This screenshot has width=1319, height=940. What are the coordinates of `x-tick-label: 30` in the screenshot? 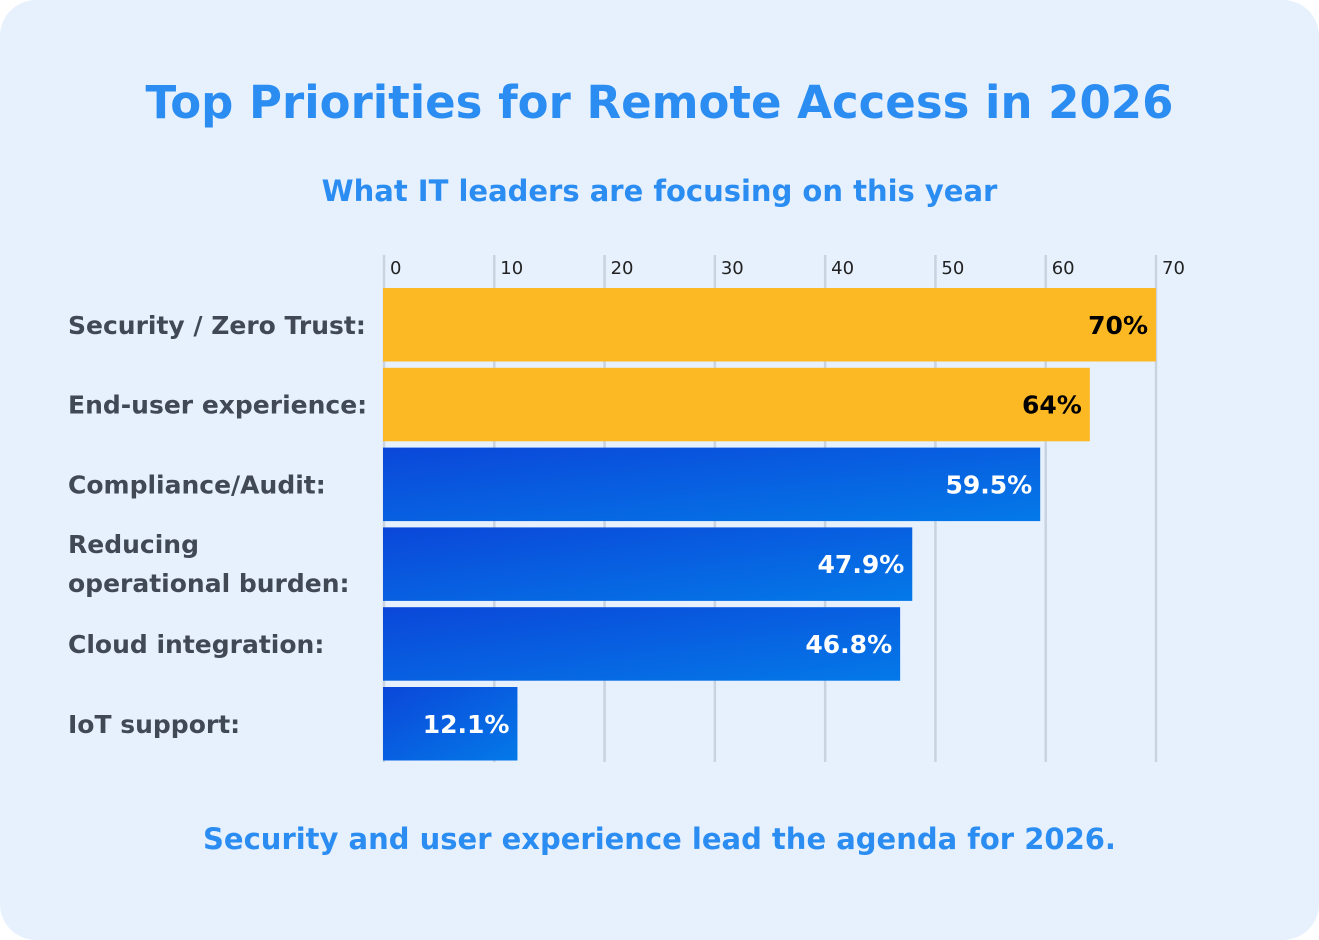 It's located at (732, 268).